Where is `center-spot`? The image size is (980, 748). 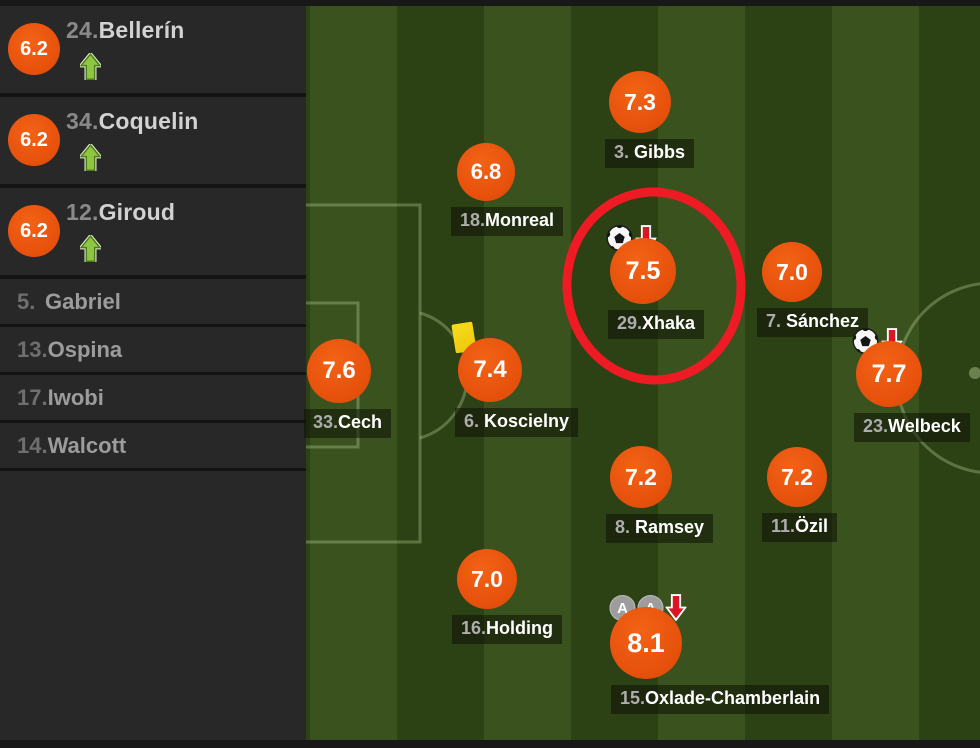 center-spot is located at coordinates (974, 373).